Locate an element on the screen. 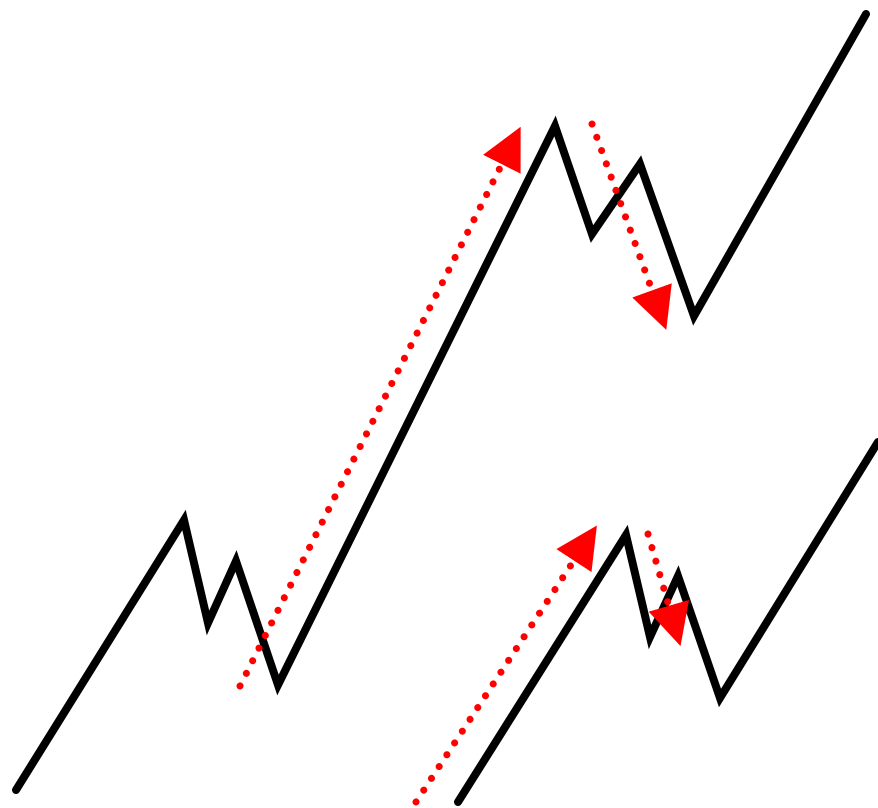 This screenshot has width=878, height=808. upper-retracement-down-arrow is located at coordinates (630, 225).